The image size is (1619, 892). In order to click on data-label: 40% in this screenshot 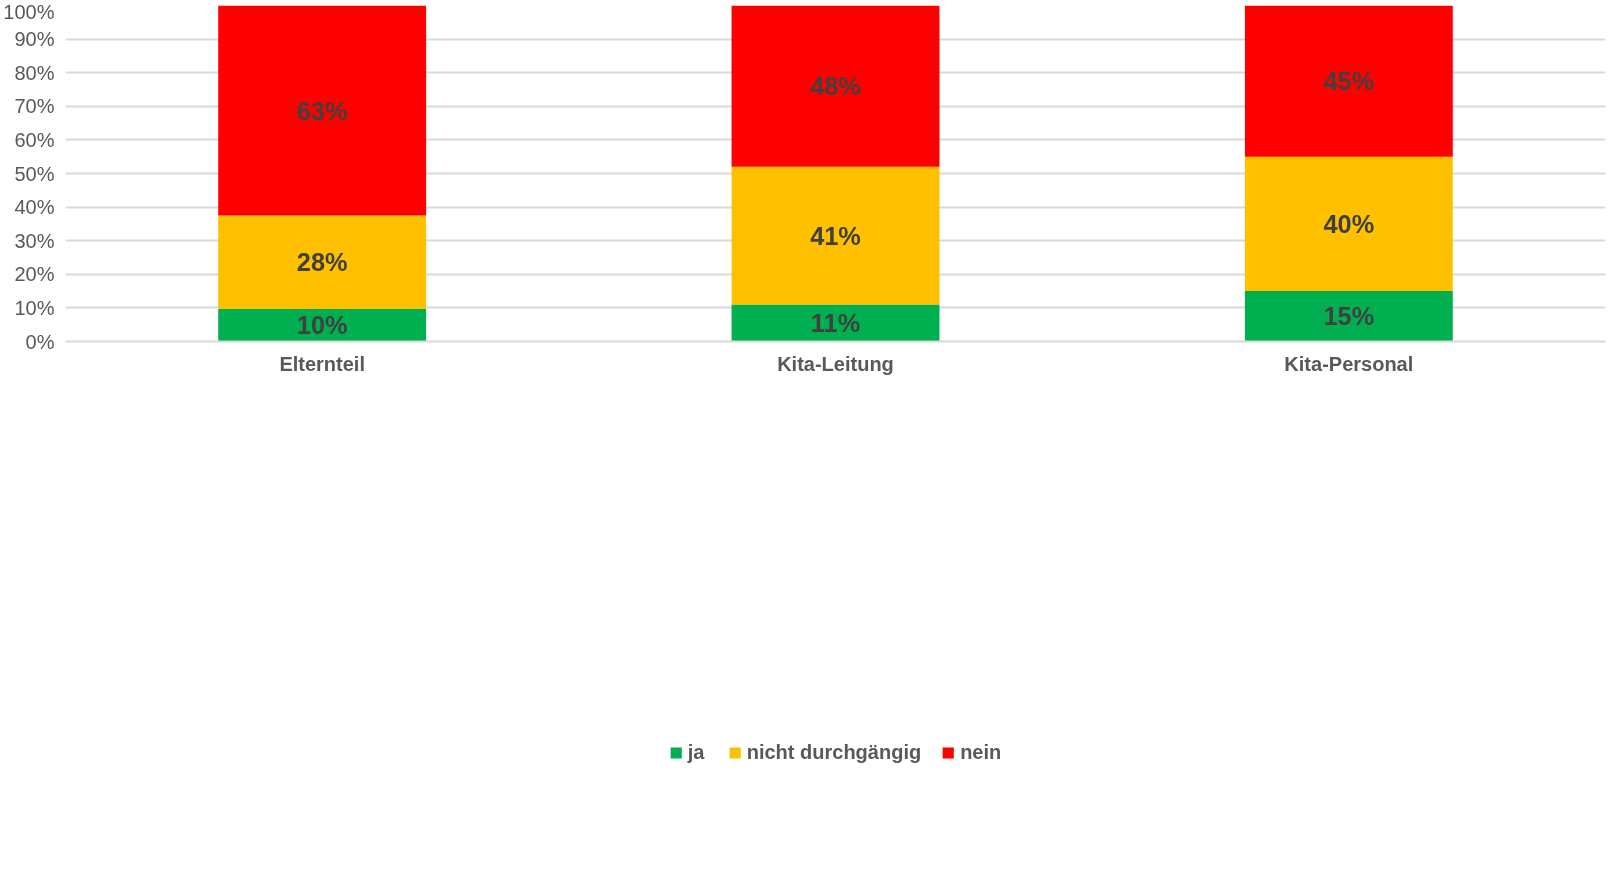, I will do `click(1349, 223)`.